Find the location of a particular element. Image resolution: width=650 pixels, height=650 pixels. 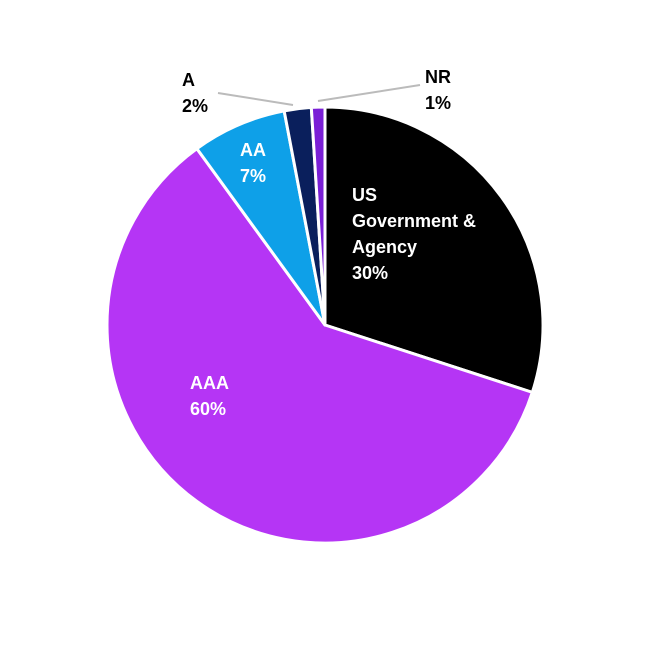

slice-label: A 2% is located at coordinates (212, 93).